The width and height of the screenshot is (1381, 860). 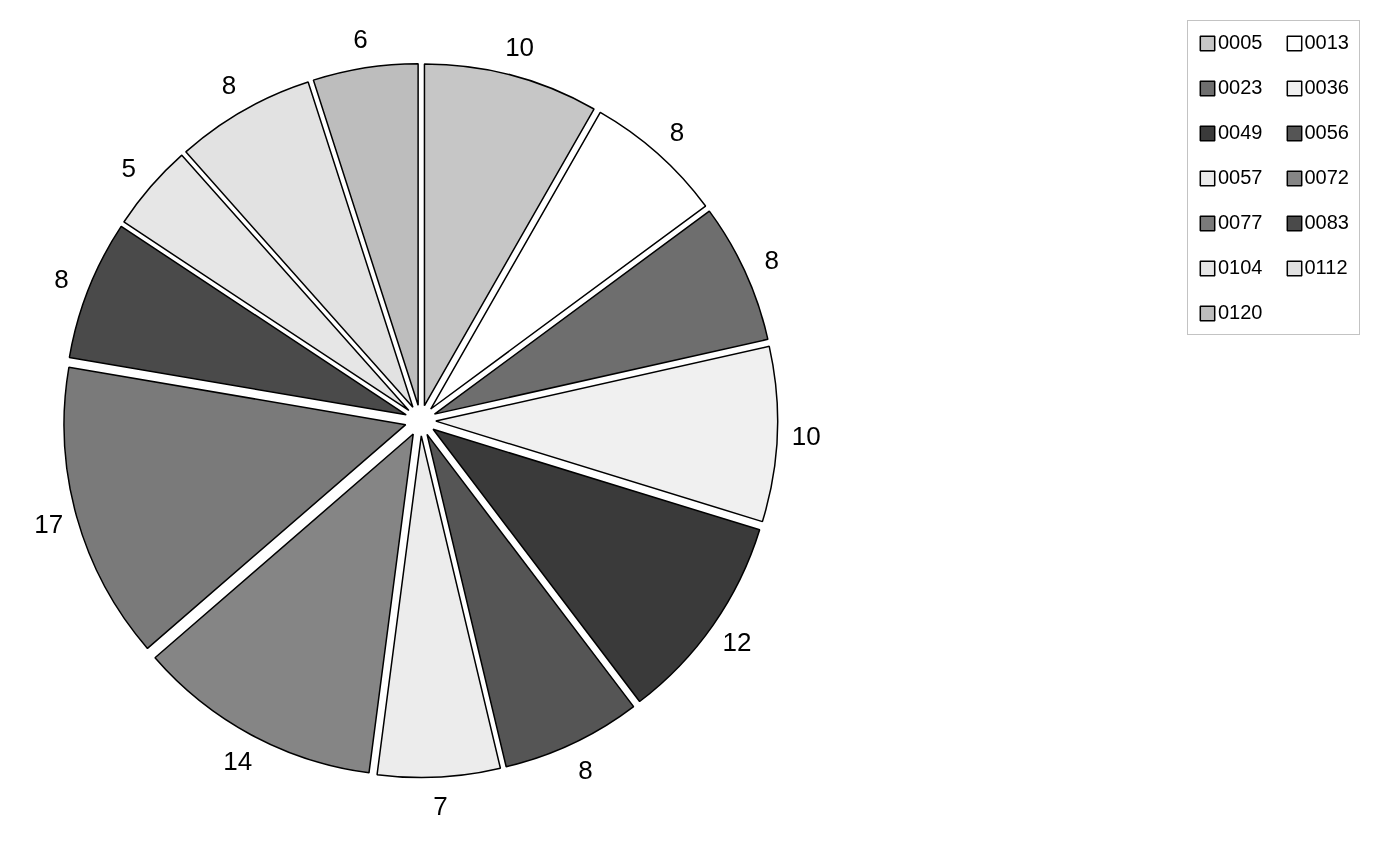 What do you see at coordinates (1326, 42) in the screenshot?
I see `legend-label: 0013` at bounding box center [1326, 42].